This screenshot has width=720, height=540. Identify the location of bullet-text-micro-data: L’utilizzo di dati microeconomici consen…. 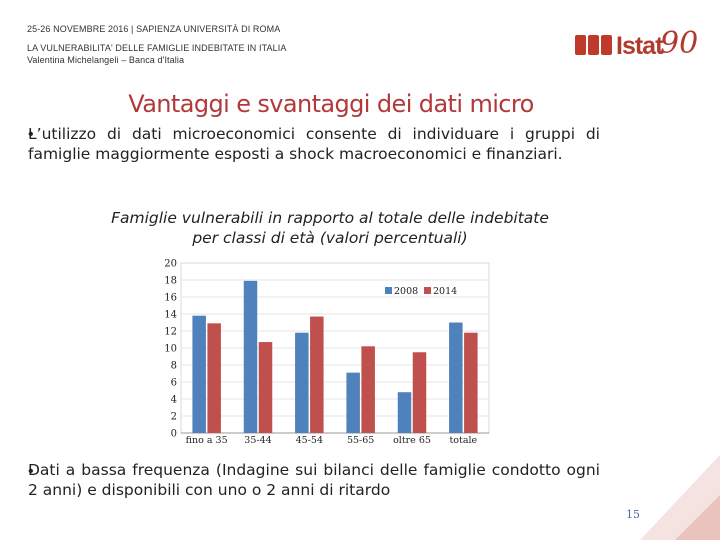
(314, 144).